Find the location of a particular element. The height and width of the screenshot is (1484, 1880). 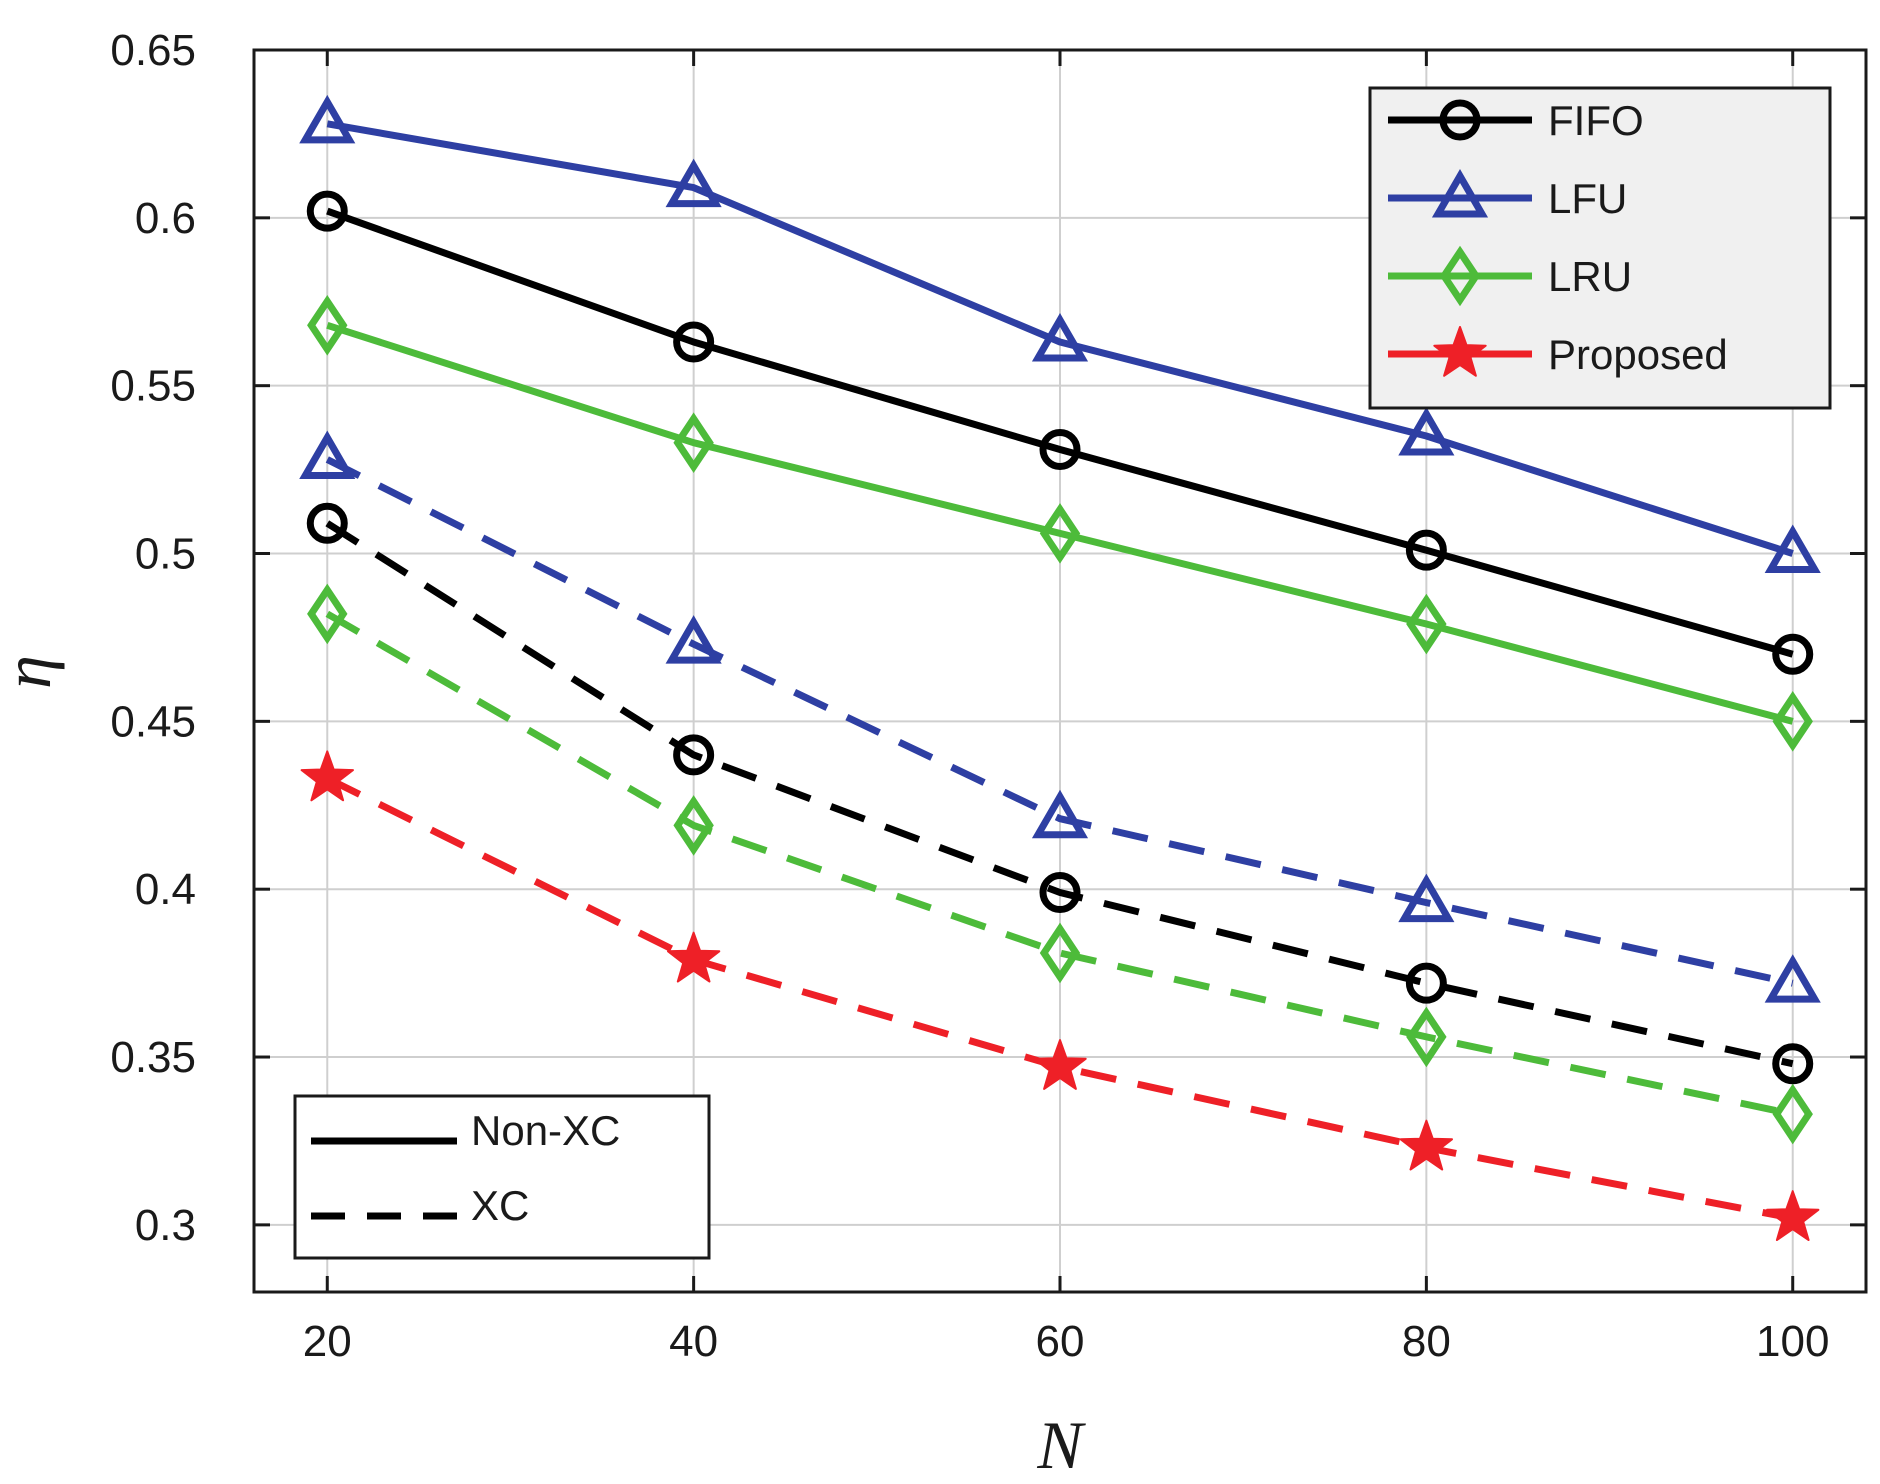

legend-label: Proposed is located at coordinates (1638, 354).